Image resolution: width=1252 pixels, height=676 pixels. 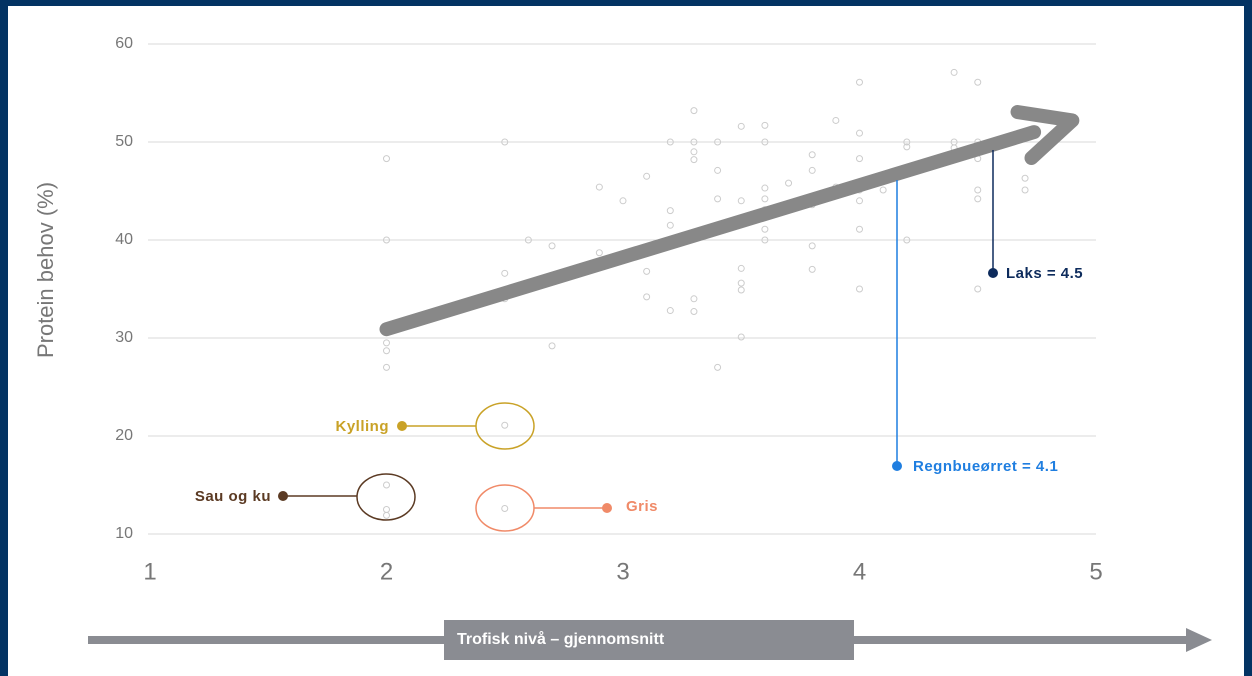 What do you see at coordinates (124, 239) in the screenshot?
I see `y-tick-label: 40` at bounding box center [124, 239].